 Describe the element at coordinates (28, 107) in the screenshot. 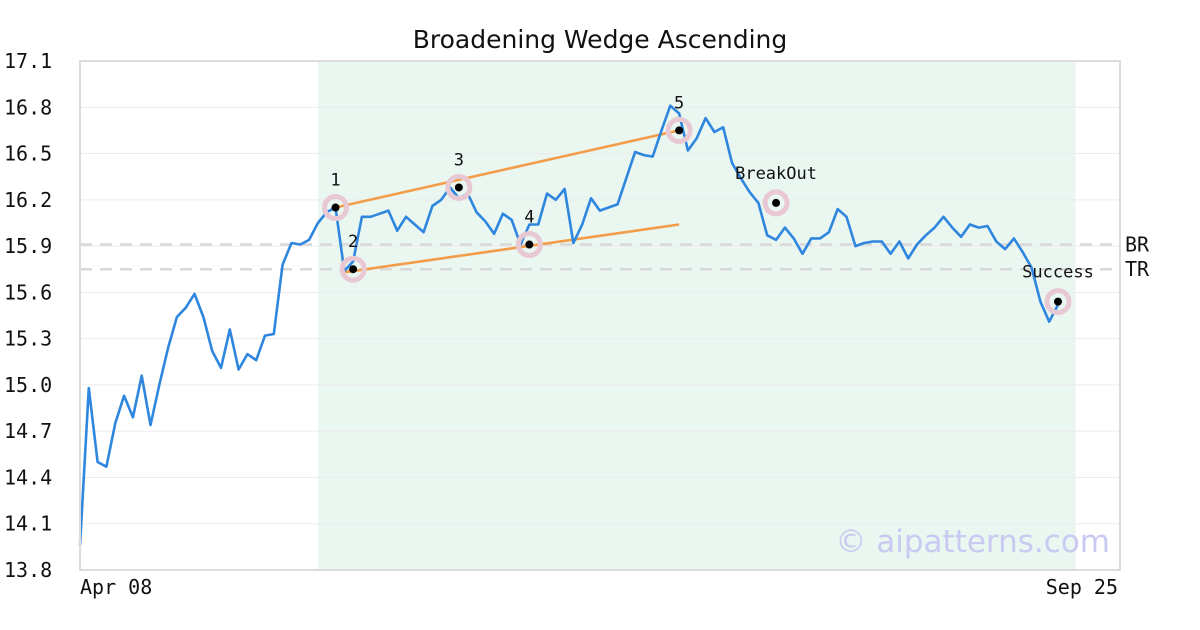

I see `y-tick-label: 16.8` at that location.